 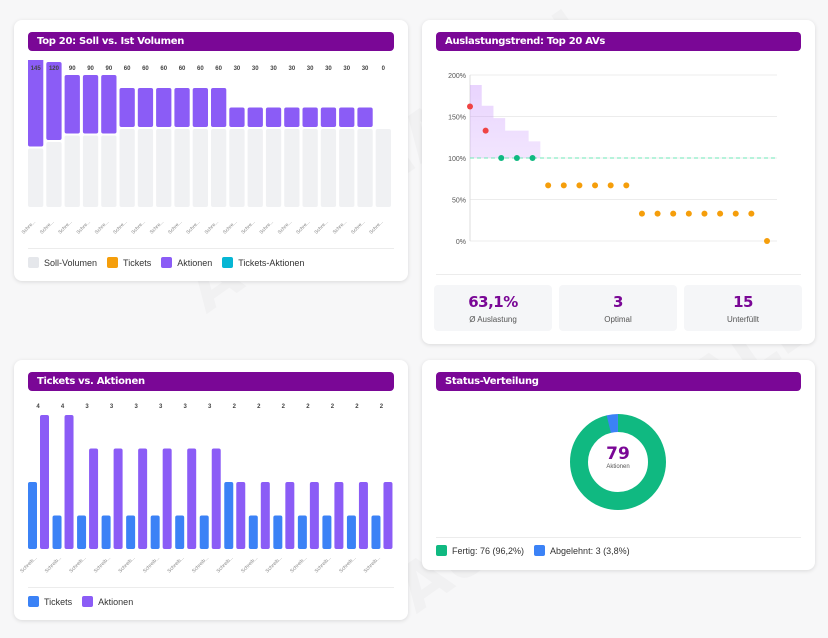 What do you see at coordinates (36, 69) in the screenshot?
I see `data-label: 145` at bounding box center [36, 69].